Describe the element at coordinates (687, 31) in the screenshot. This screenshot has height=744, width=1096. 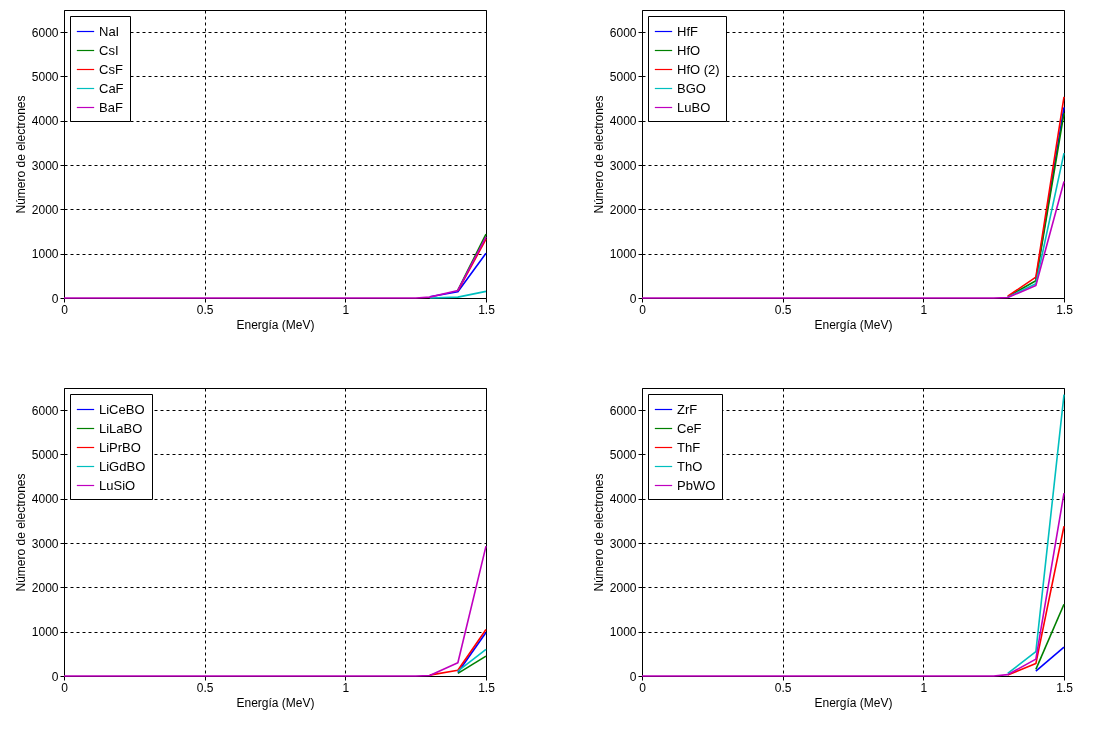
I see `legend-label: HfF` at that location.